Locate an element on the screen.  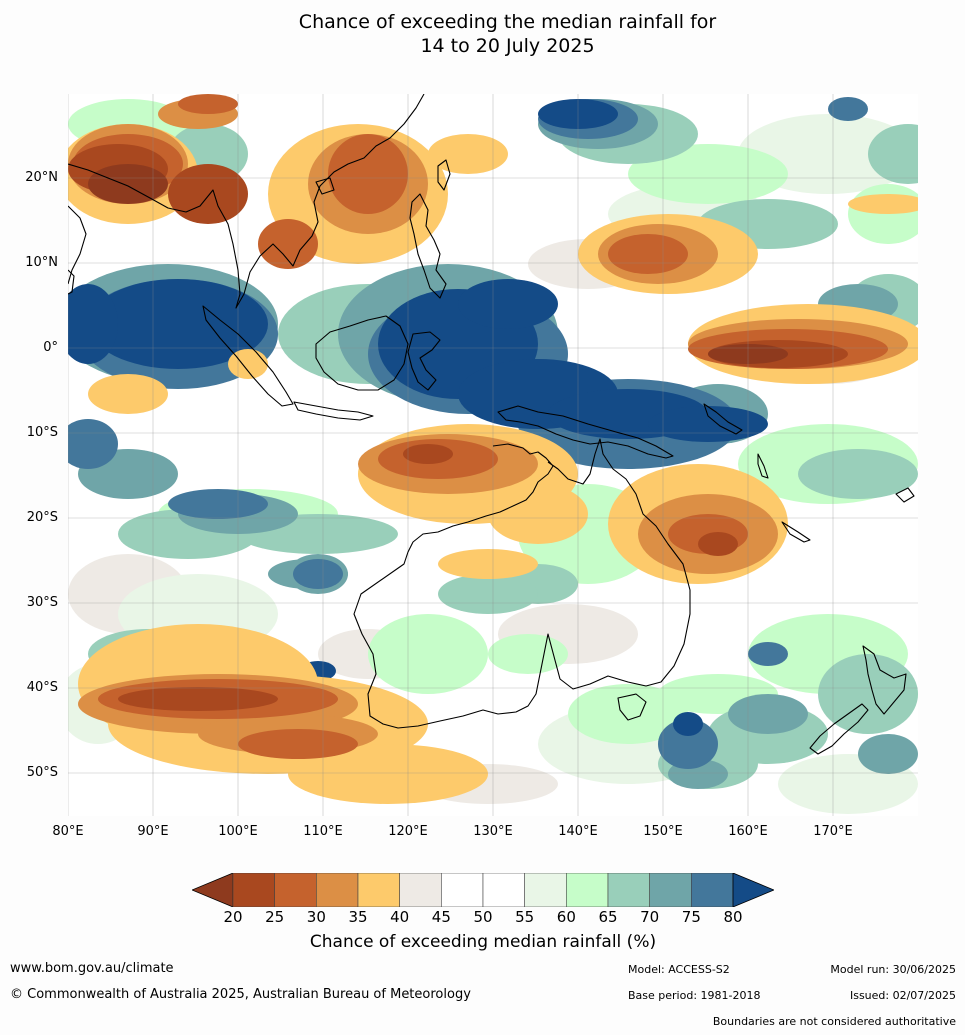
coastline-sulawesi is located at coordinates (424, 361).